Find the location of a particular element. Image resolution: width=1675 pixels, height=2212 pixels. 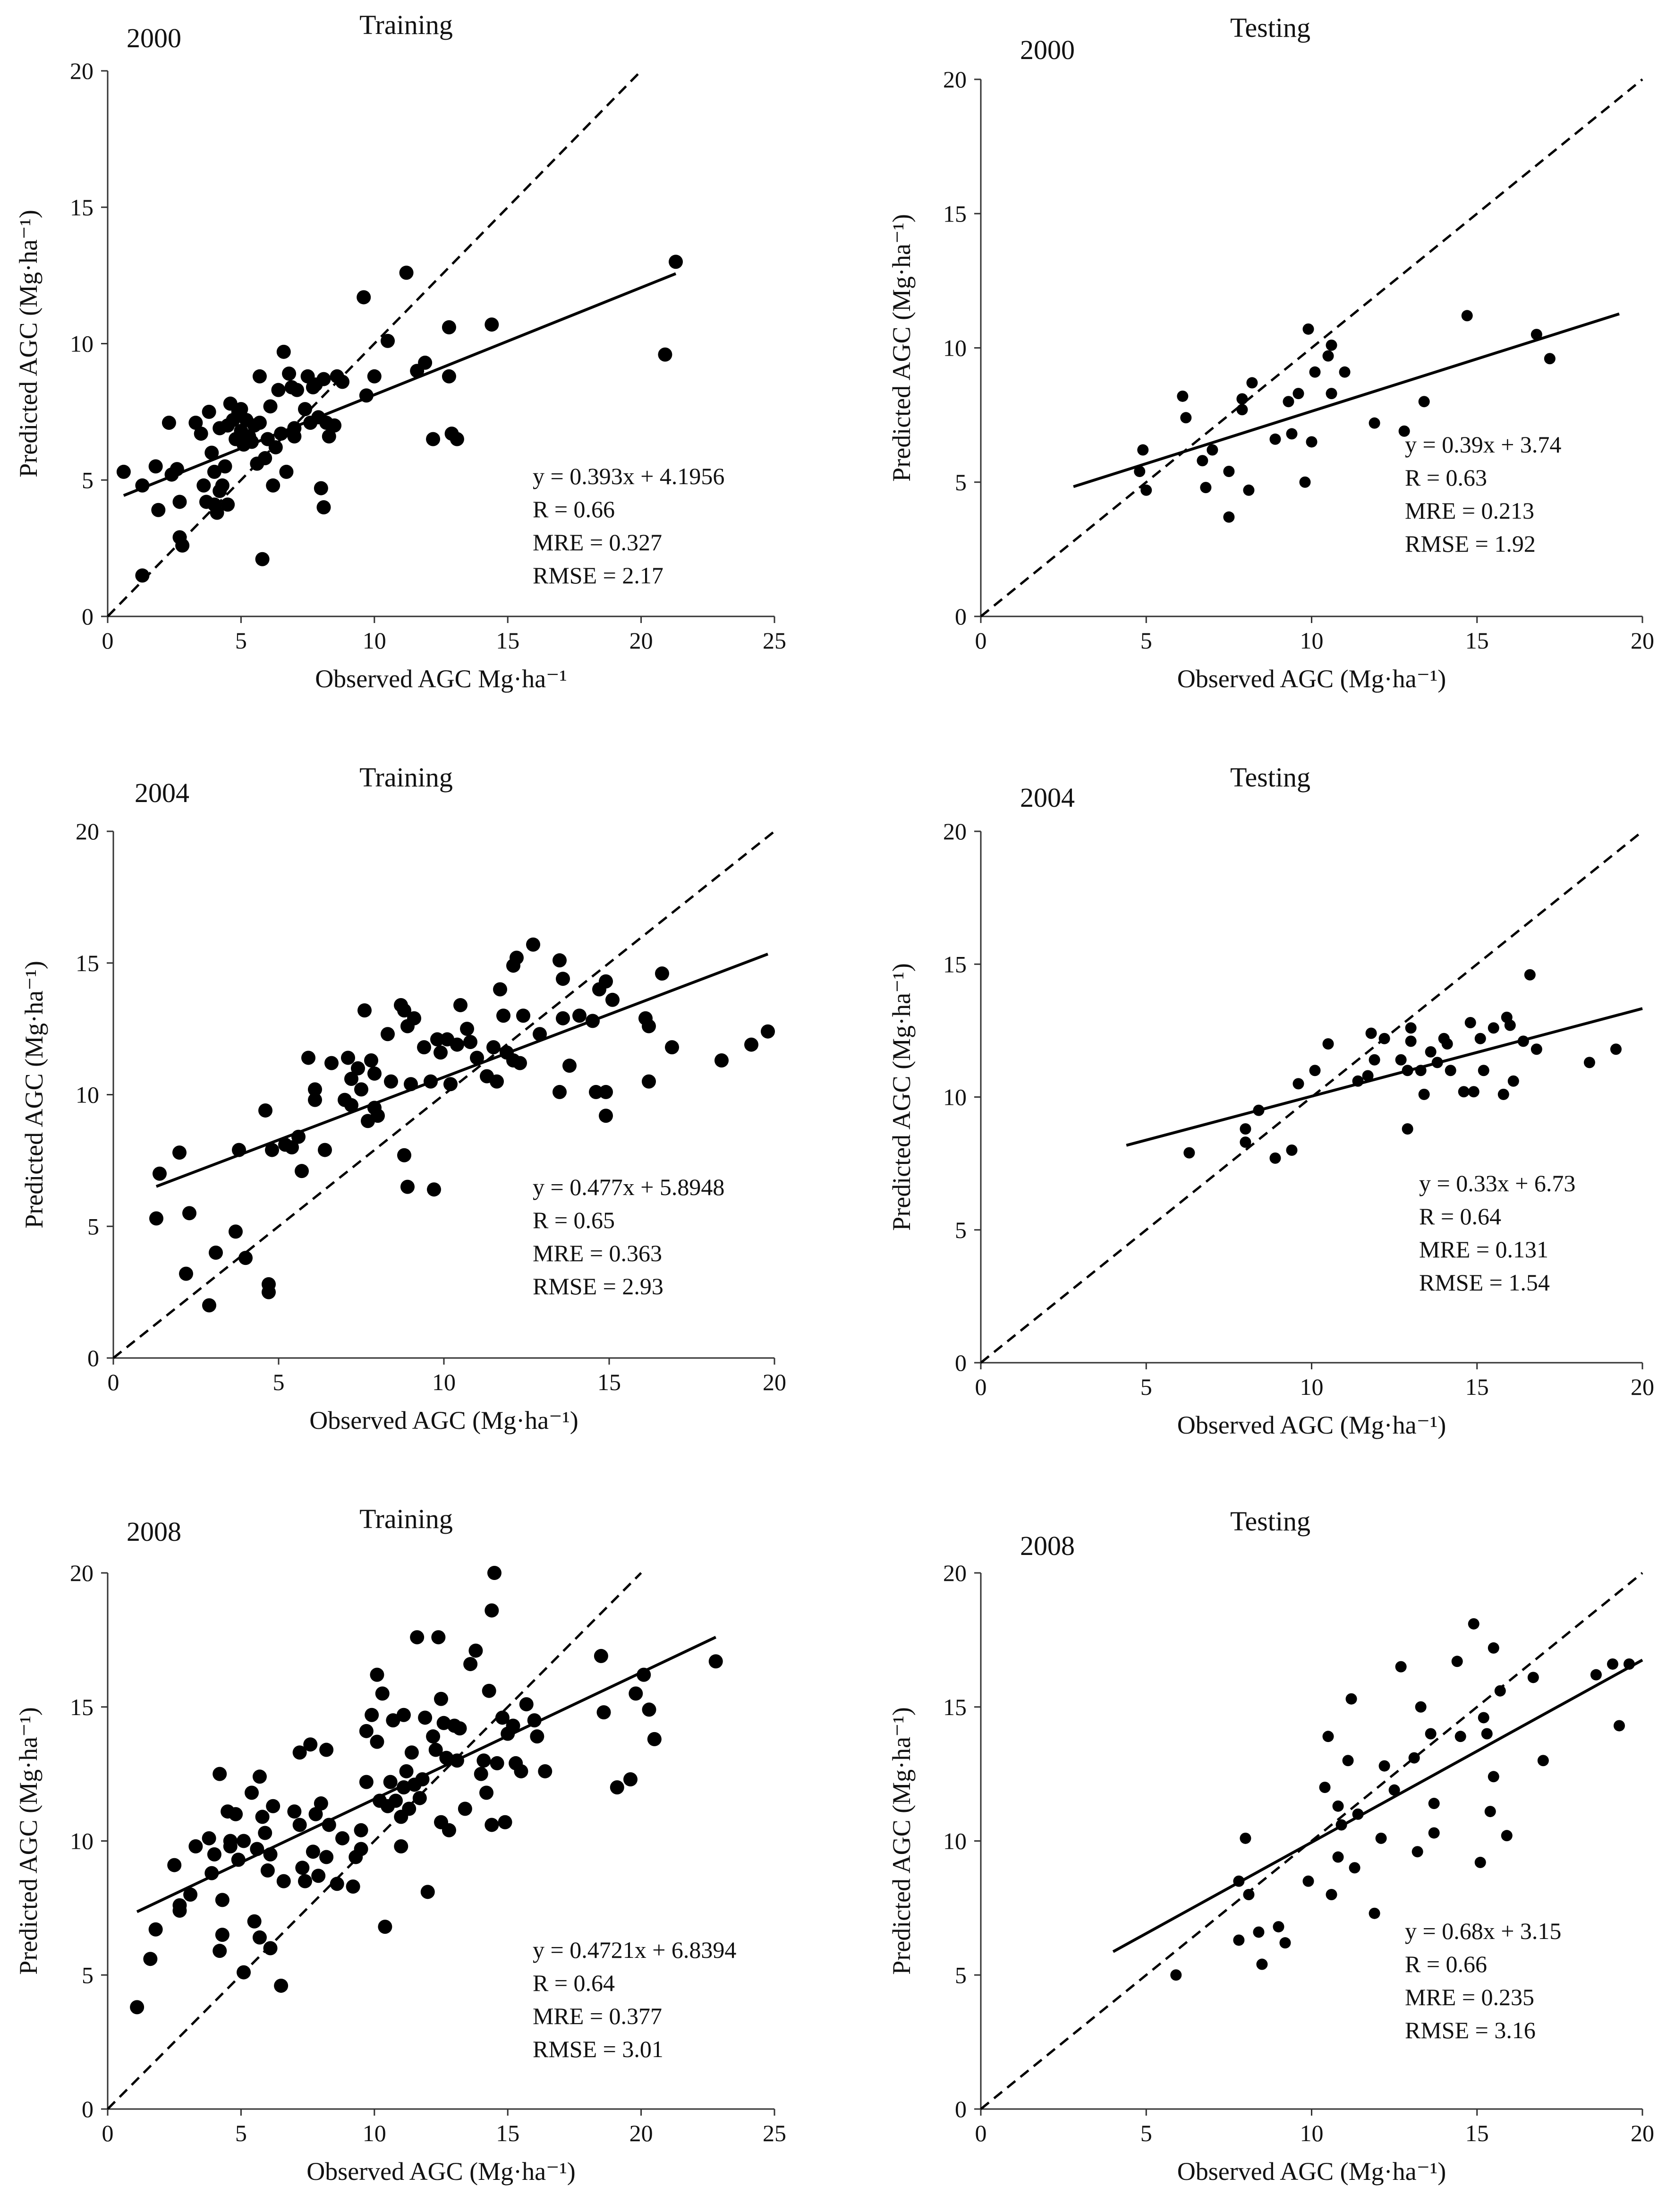

y-tick-label: 10 is located at coordinates (82, 344).